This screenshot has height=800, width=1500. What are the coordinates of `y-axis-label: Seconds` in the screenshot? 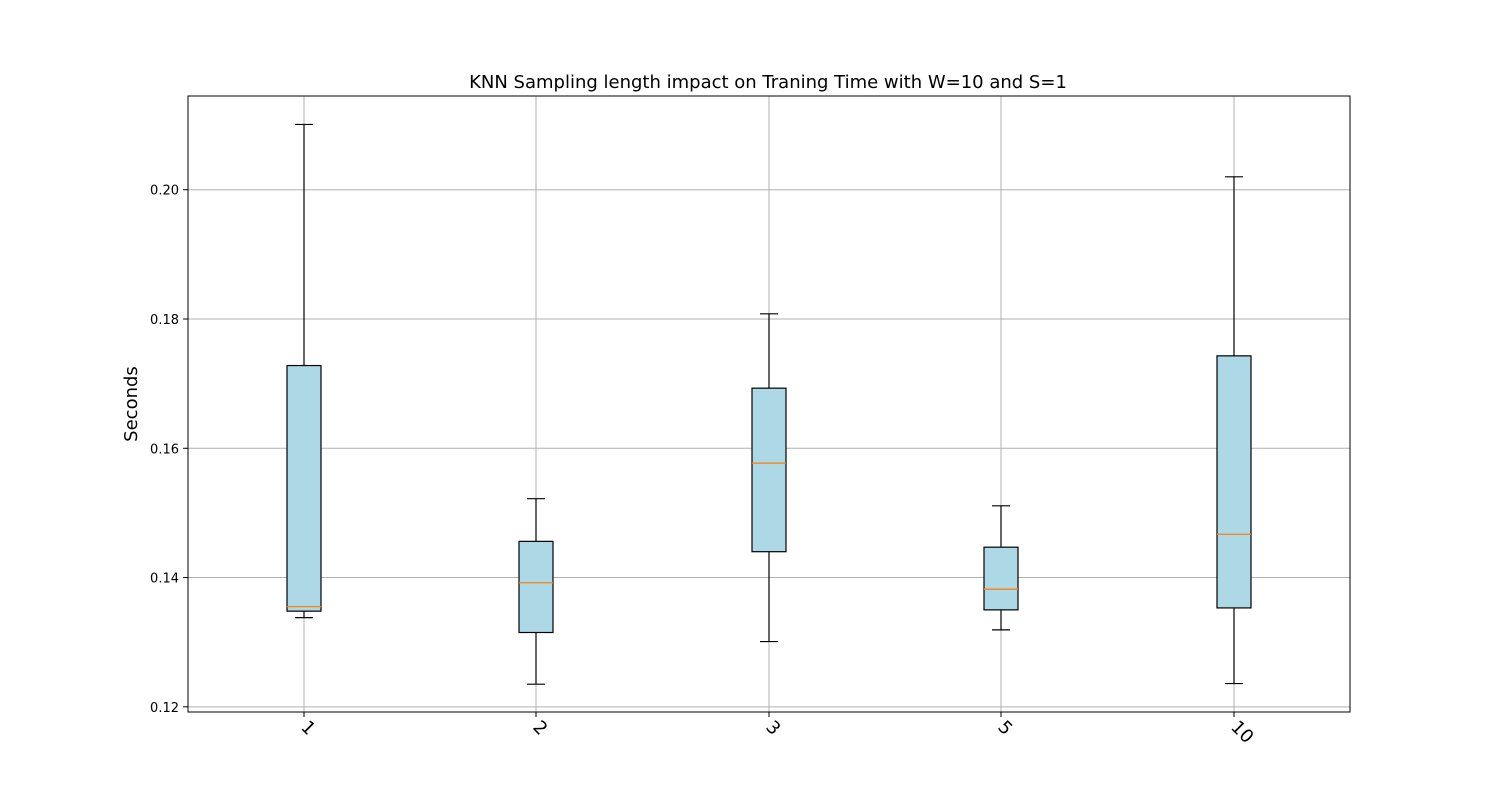 It's located at (131, 404).